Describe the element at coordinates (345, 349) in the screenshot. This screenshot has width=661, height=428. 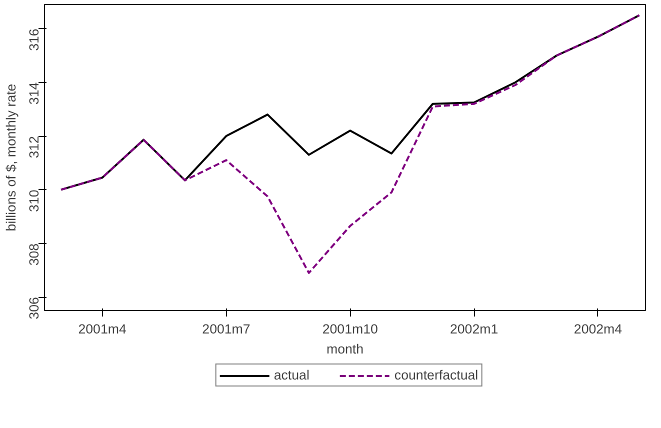
I see `x-axis-title: month` at that location.